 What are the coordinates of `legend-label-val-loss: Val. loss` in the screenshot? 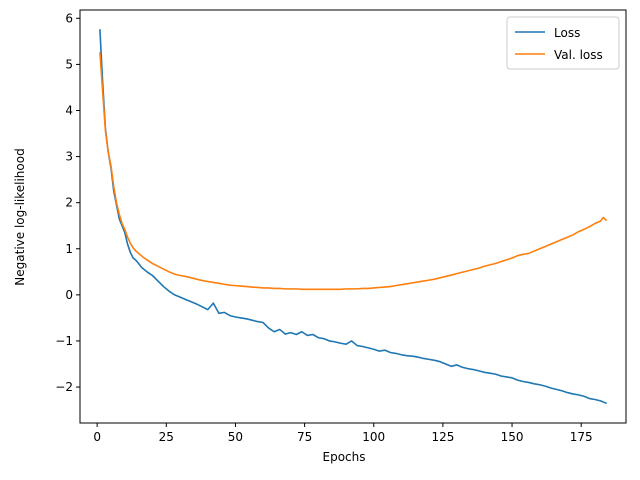 It's located at (578, 55).